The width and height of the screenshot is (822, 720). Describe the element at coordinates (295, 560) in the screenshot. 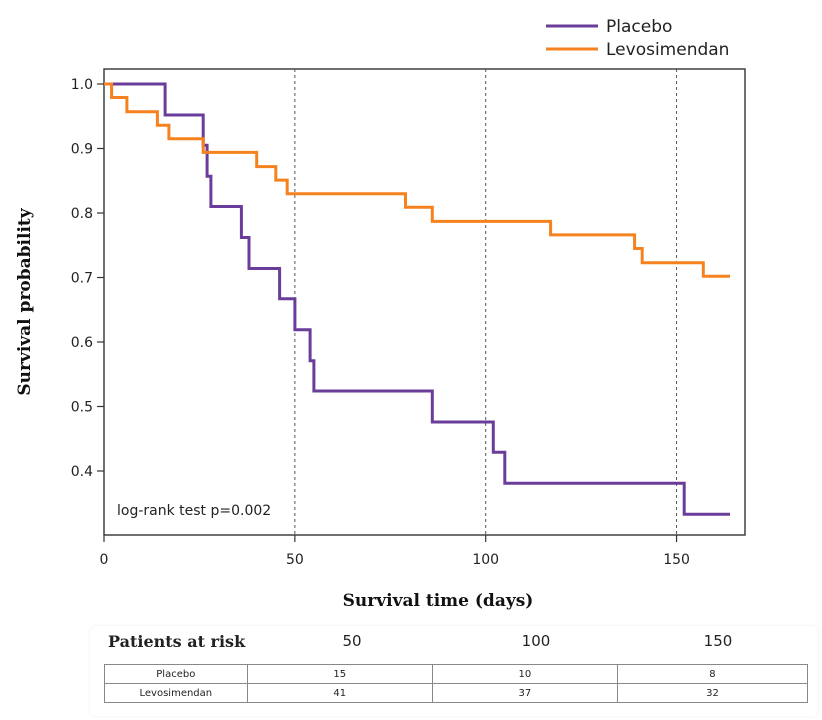

I see `x-tick-label: 50` at that location.